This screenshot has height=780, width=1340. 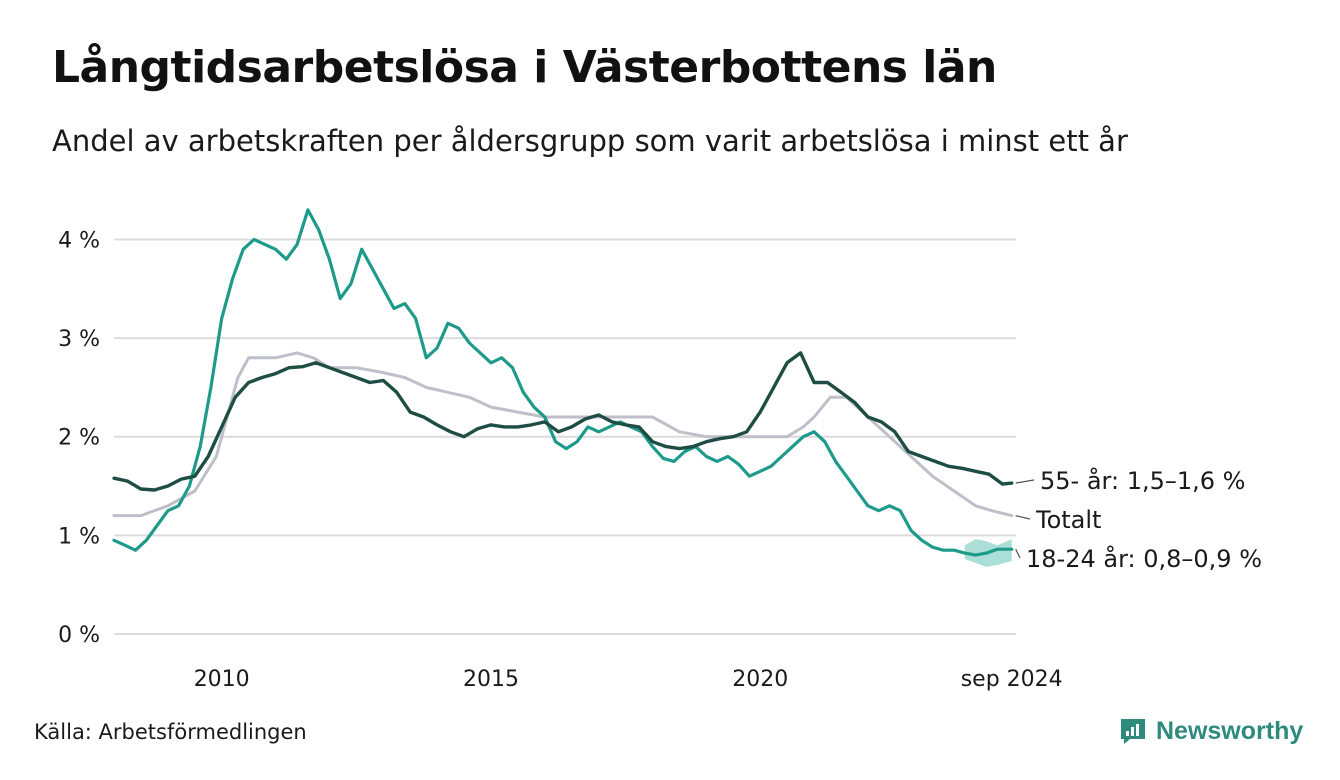 I want to click on y-tick-label: 4 %, so click(x=79, y=240).